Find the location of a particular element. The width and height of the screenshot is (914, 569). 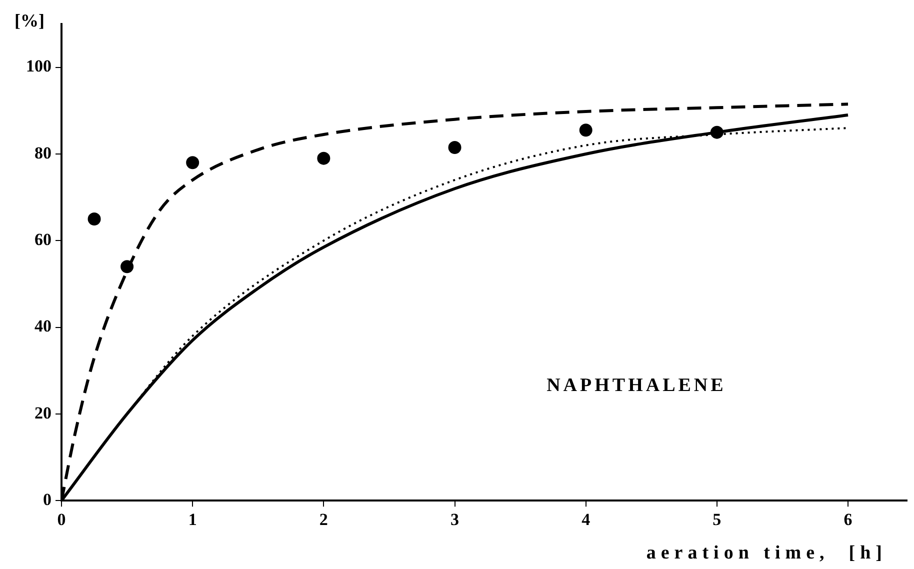

y-tick-label: 20 is located at coordinates (43, 412).